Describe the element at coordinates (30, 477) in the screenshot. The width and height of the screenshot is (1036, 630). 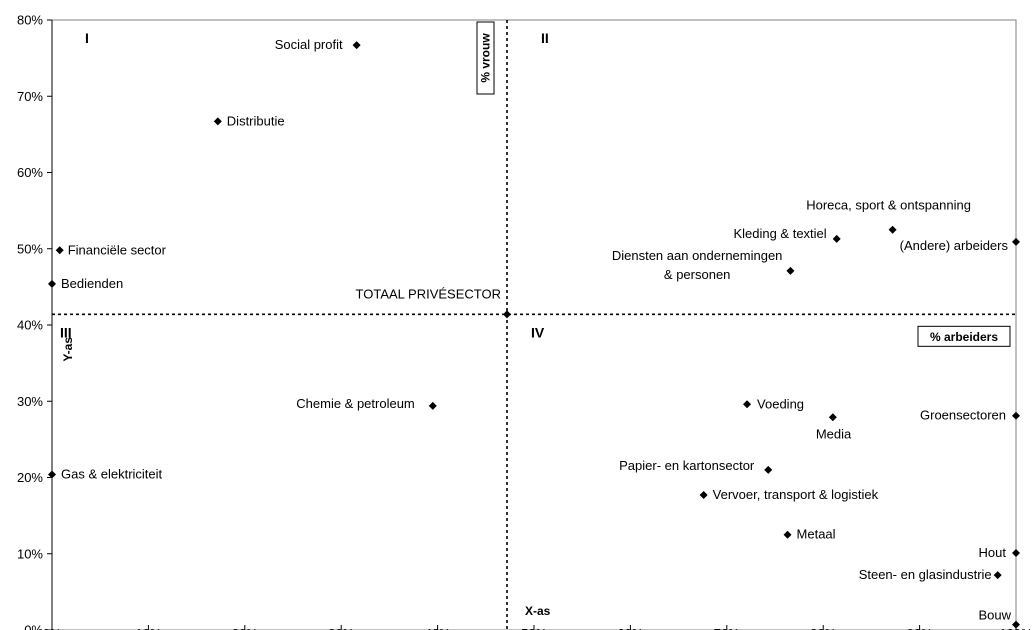
I see `y-tick-label: 20%` at that location.